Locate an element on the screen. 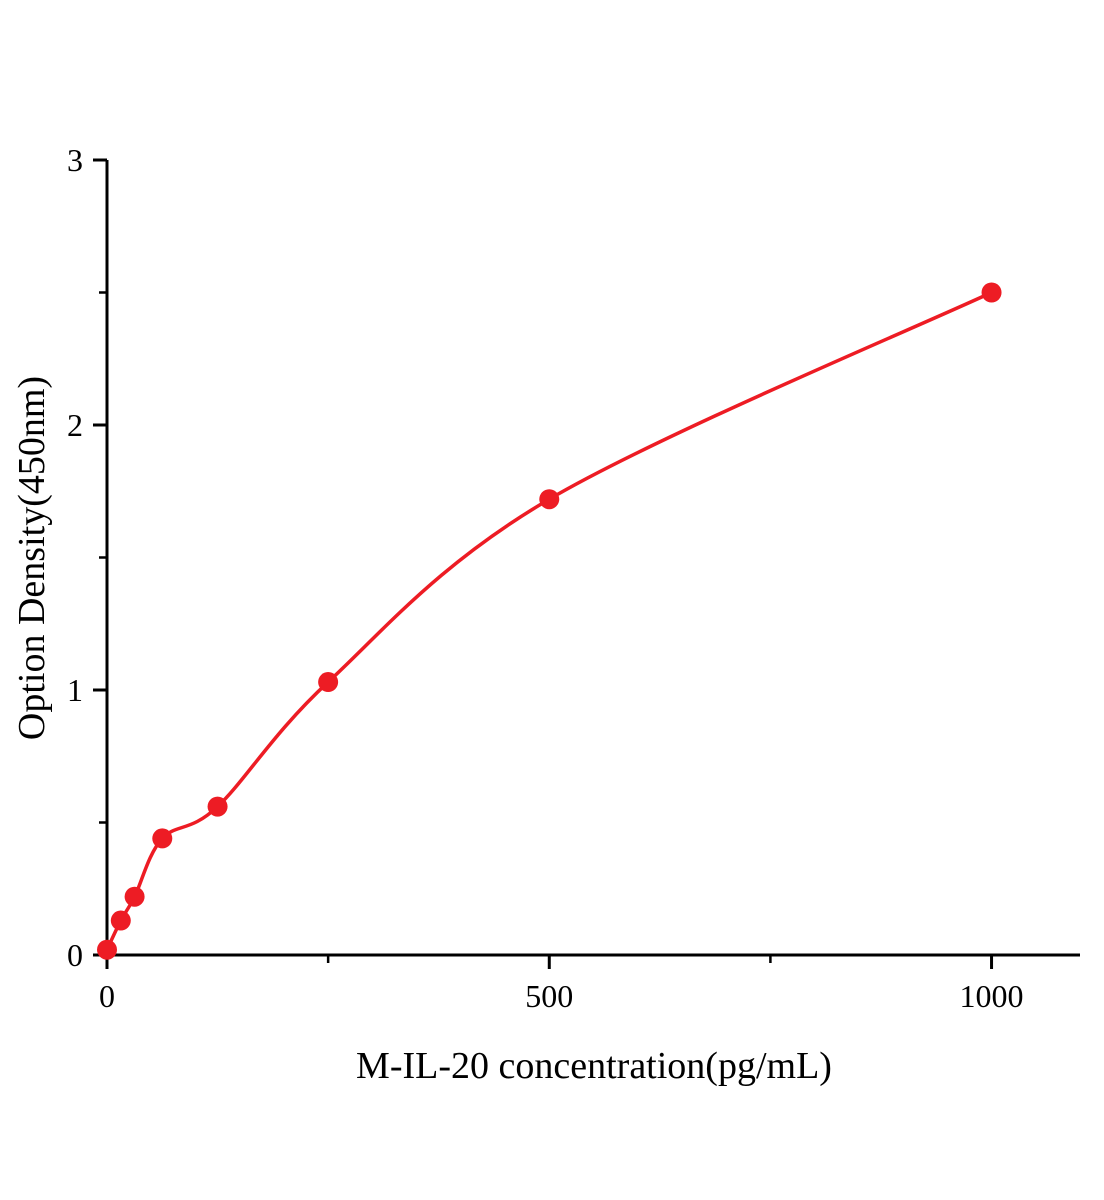 The height and width of the screenshot is (1200, 1104). y-tick-label: 2 is located at coordinates (75, 425).